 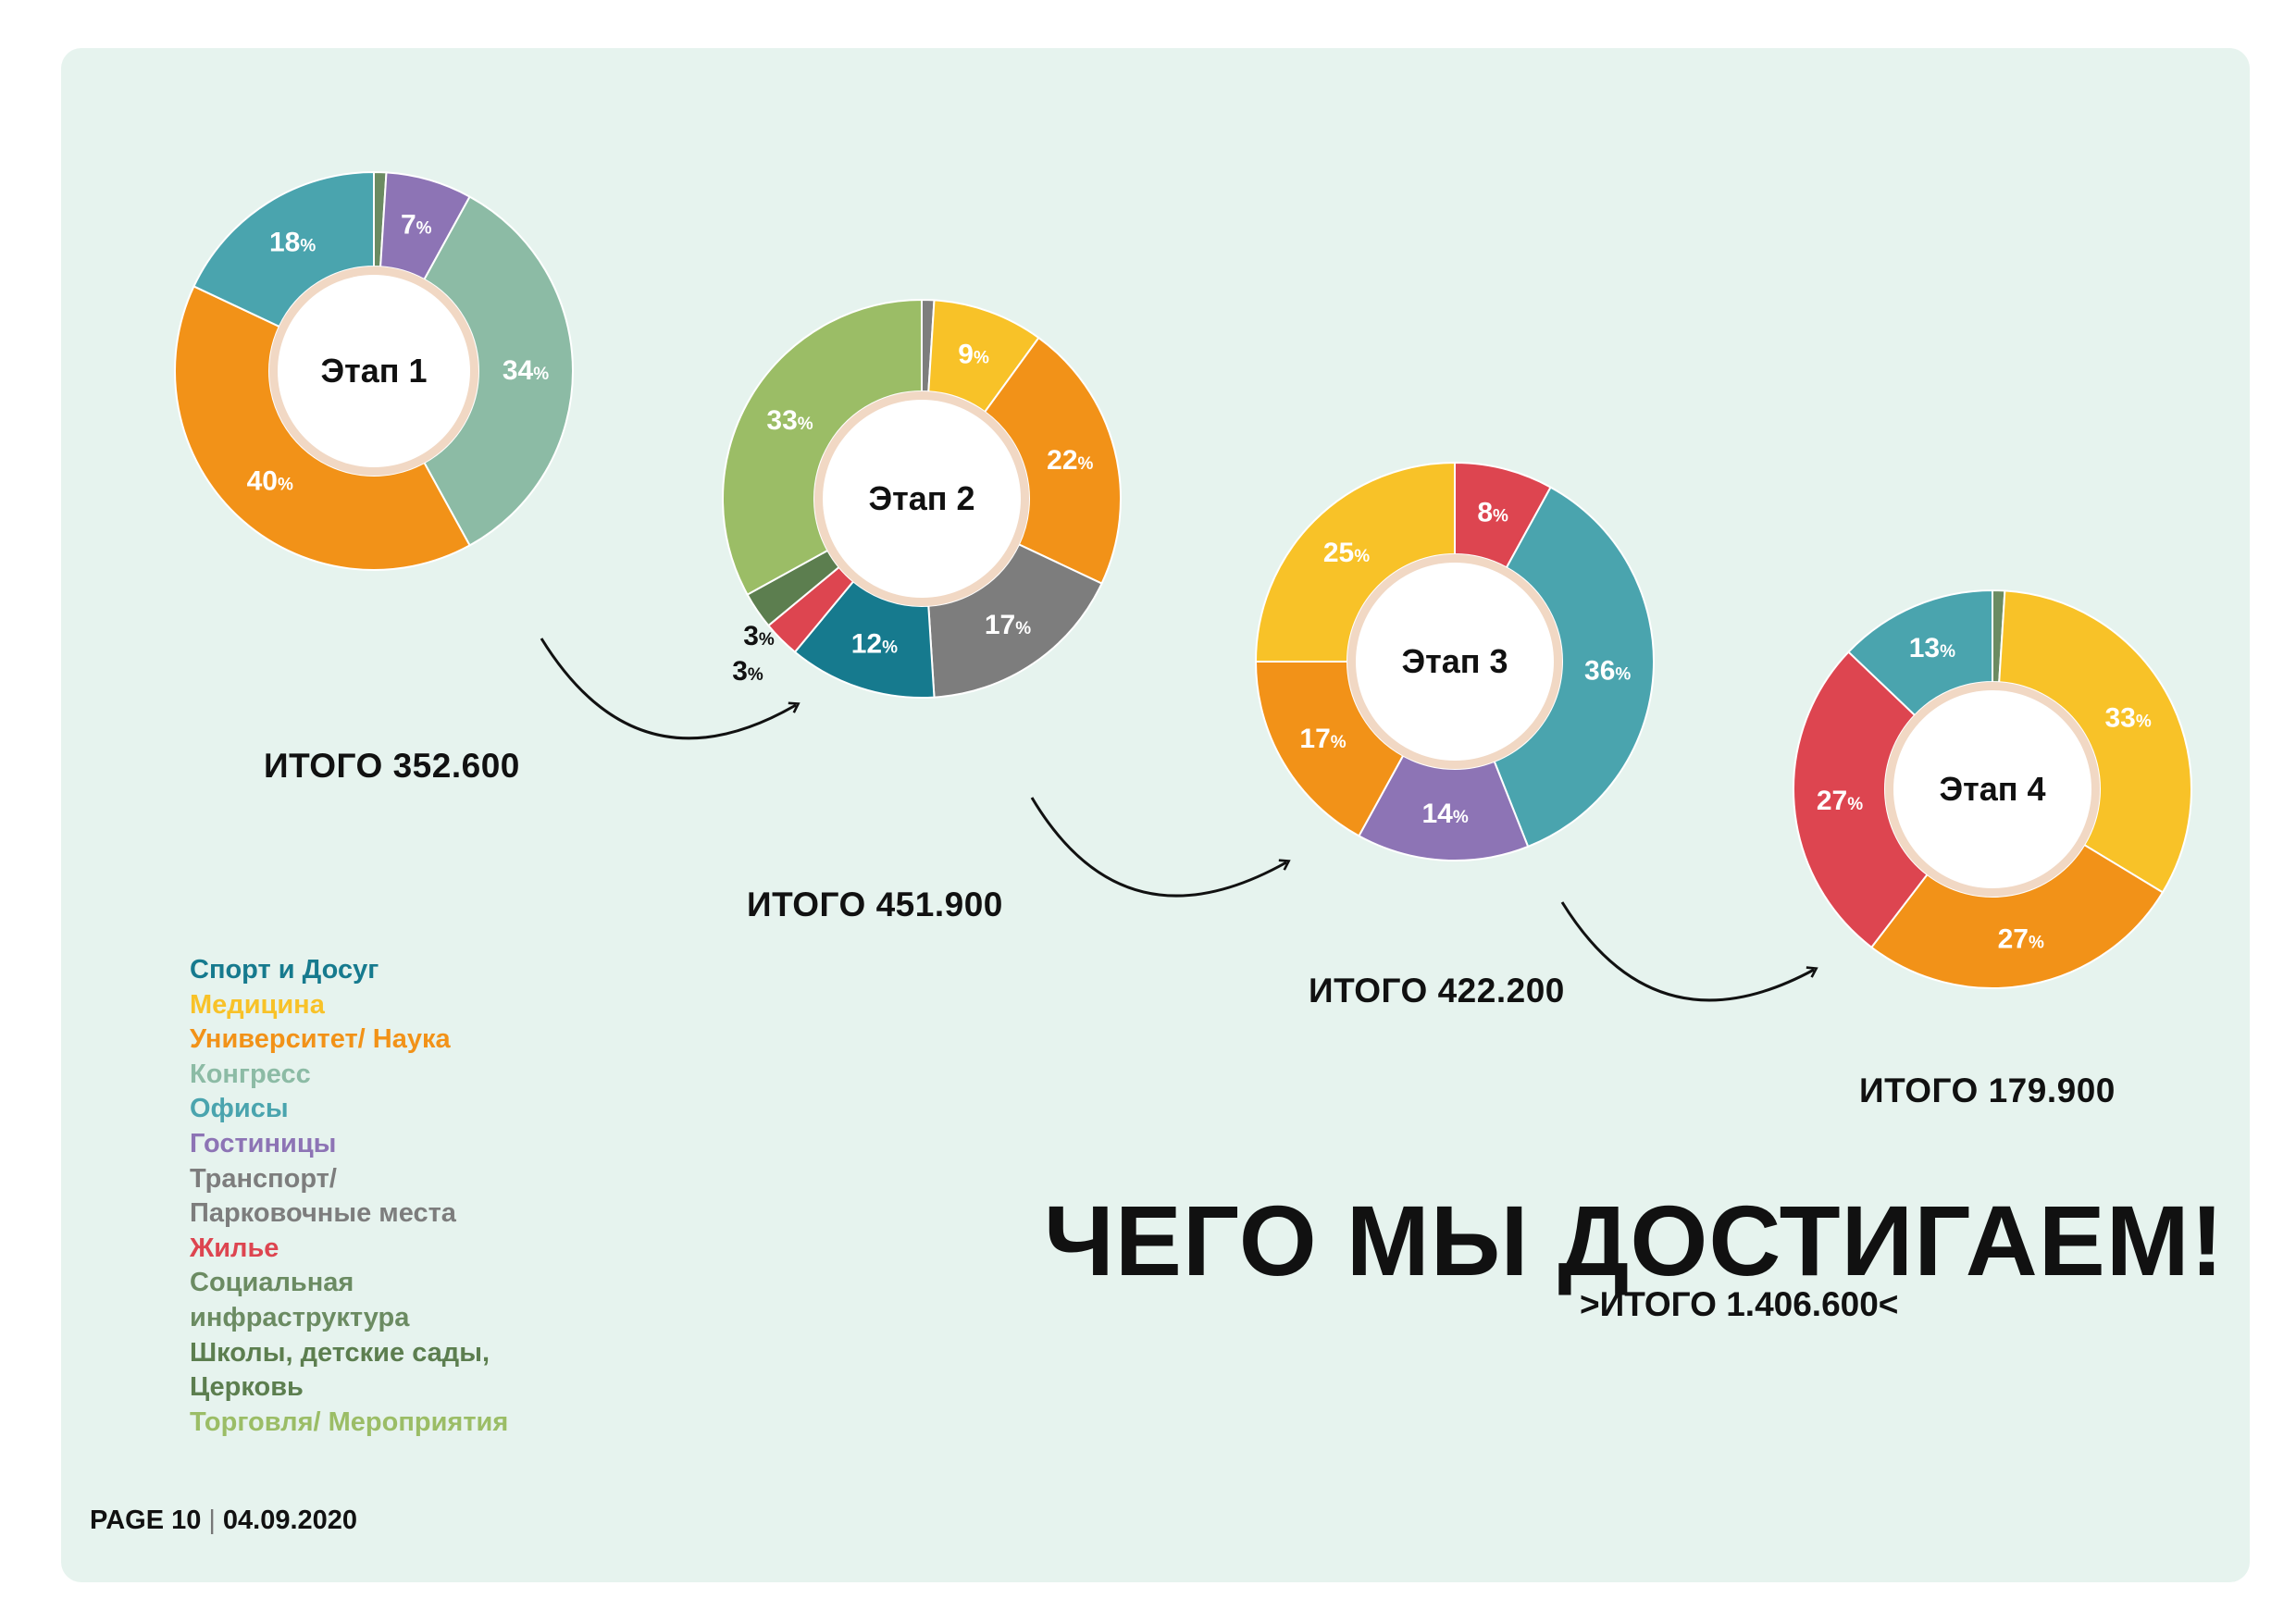 What do you see at coordinates (263, 1143) in the screenshot?
I see `legend-item: Гостиницы` at bounding box center [263, 1143].